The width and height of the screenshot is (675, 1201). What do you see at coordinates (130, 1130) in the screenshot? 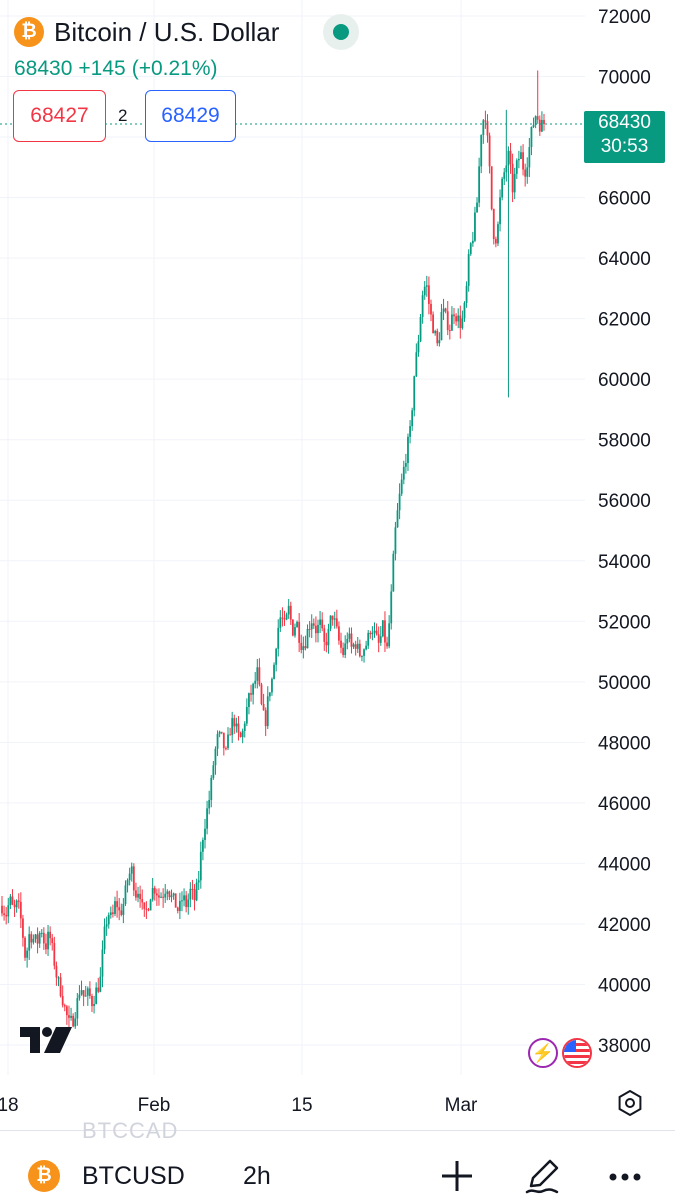
I see `previous-symbol-ghost: BTCCAD` at bounding box center [130, 1130].